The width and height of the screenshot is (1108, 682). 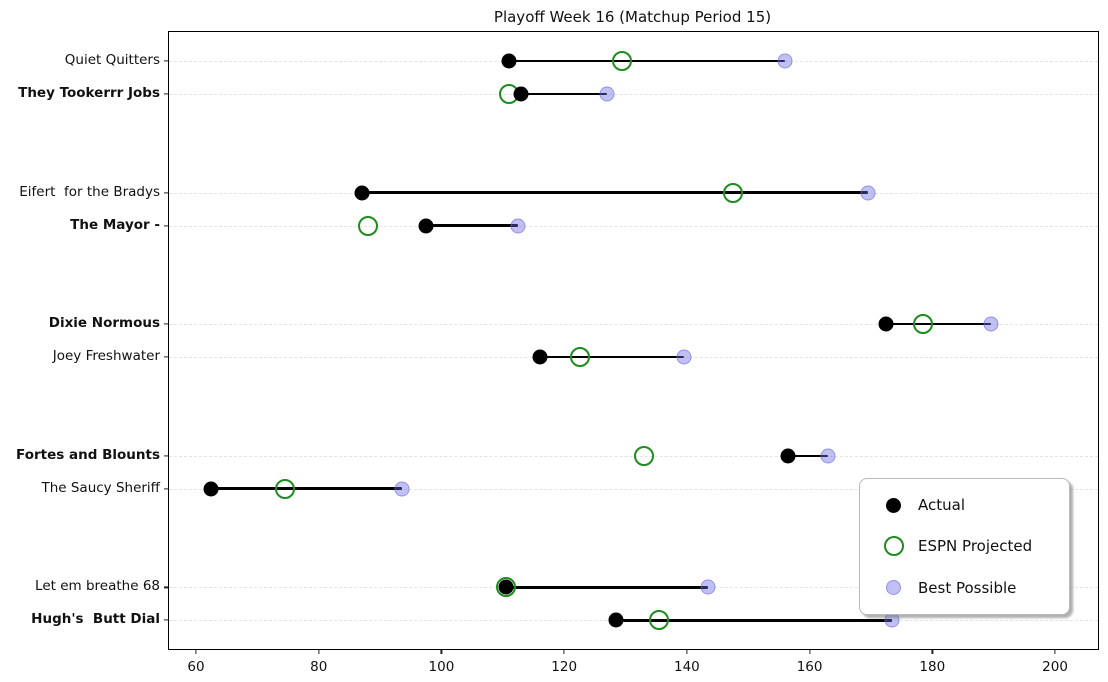 I want to click on team-label: The Saucy Sheriff, so click(x=100, y=487).